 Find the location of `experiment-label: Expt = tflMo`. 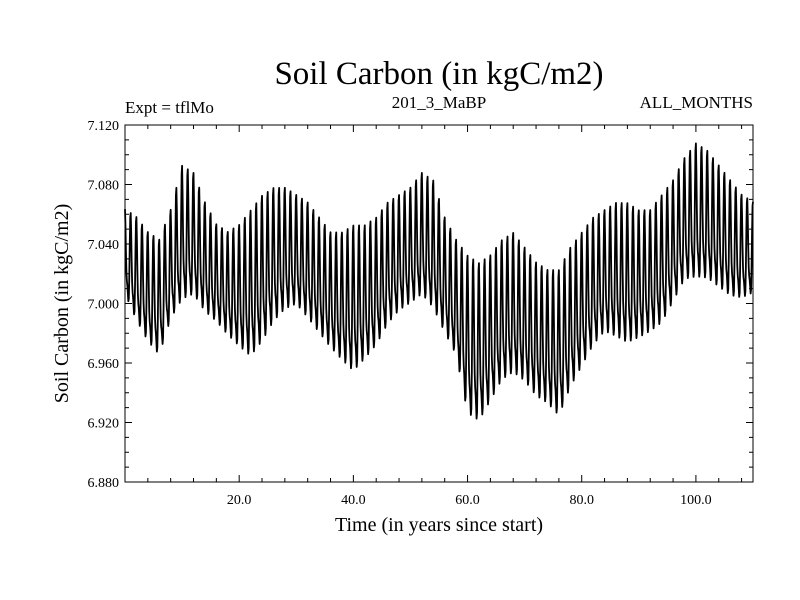

experiment-label: Expt = tflMo is located at coordinates (169, 107).